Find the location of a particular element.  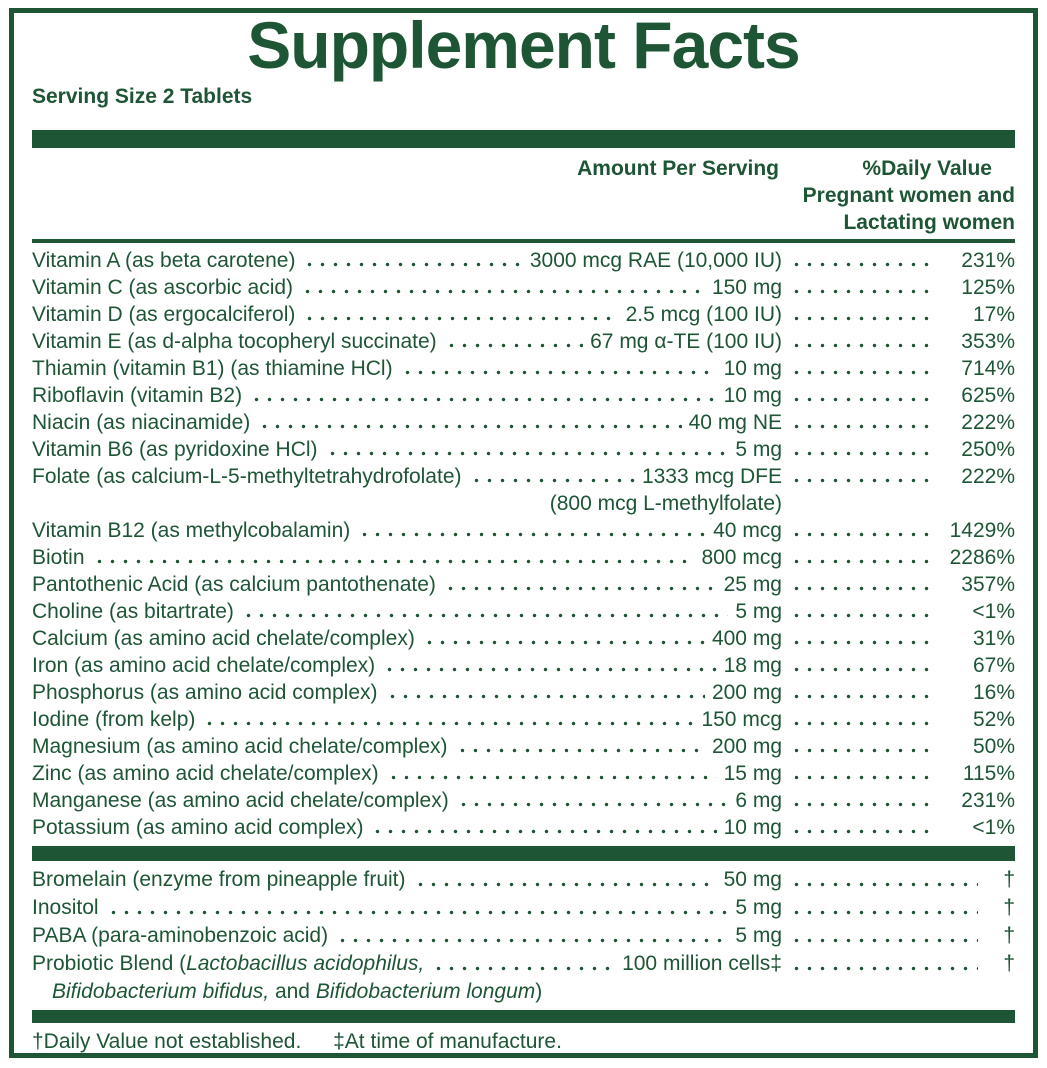

ingredient-name: Bromelain (enzyme from pineapple fruit) is located at coordinates (219, 879).